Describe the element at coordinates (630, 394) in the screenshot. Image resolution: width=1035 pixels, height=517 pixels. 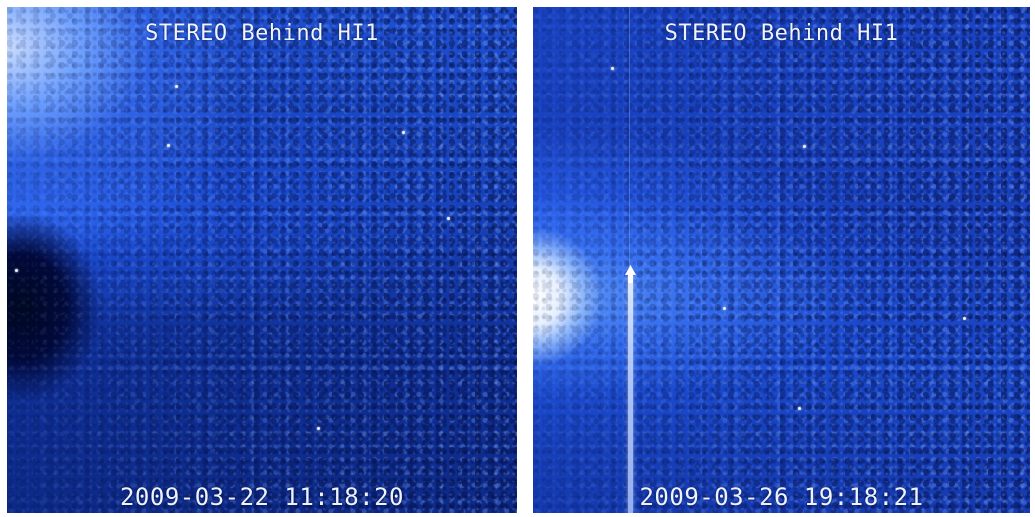
I see `saturation-streak` at that location.